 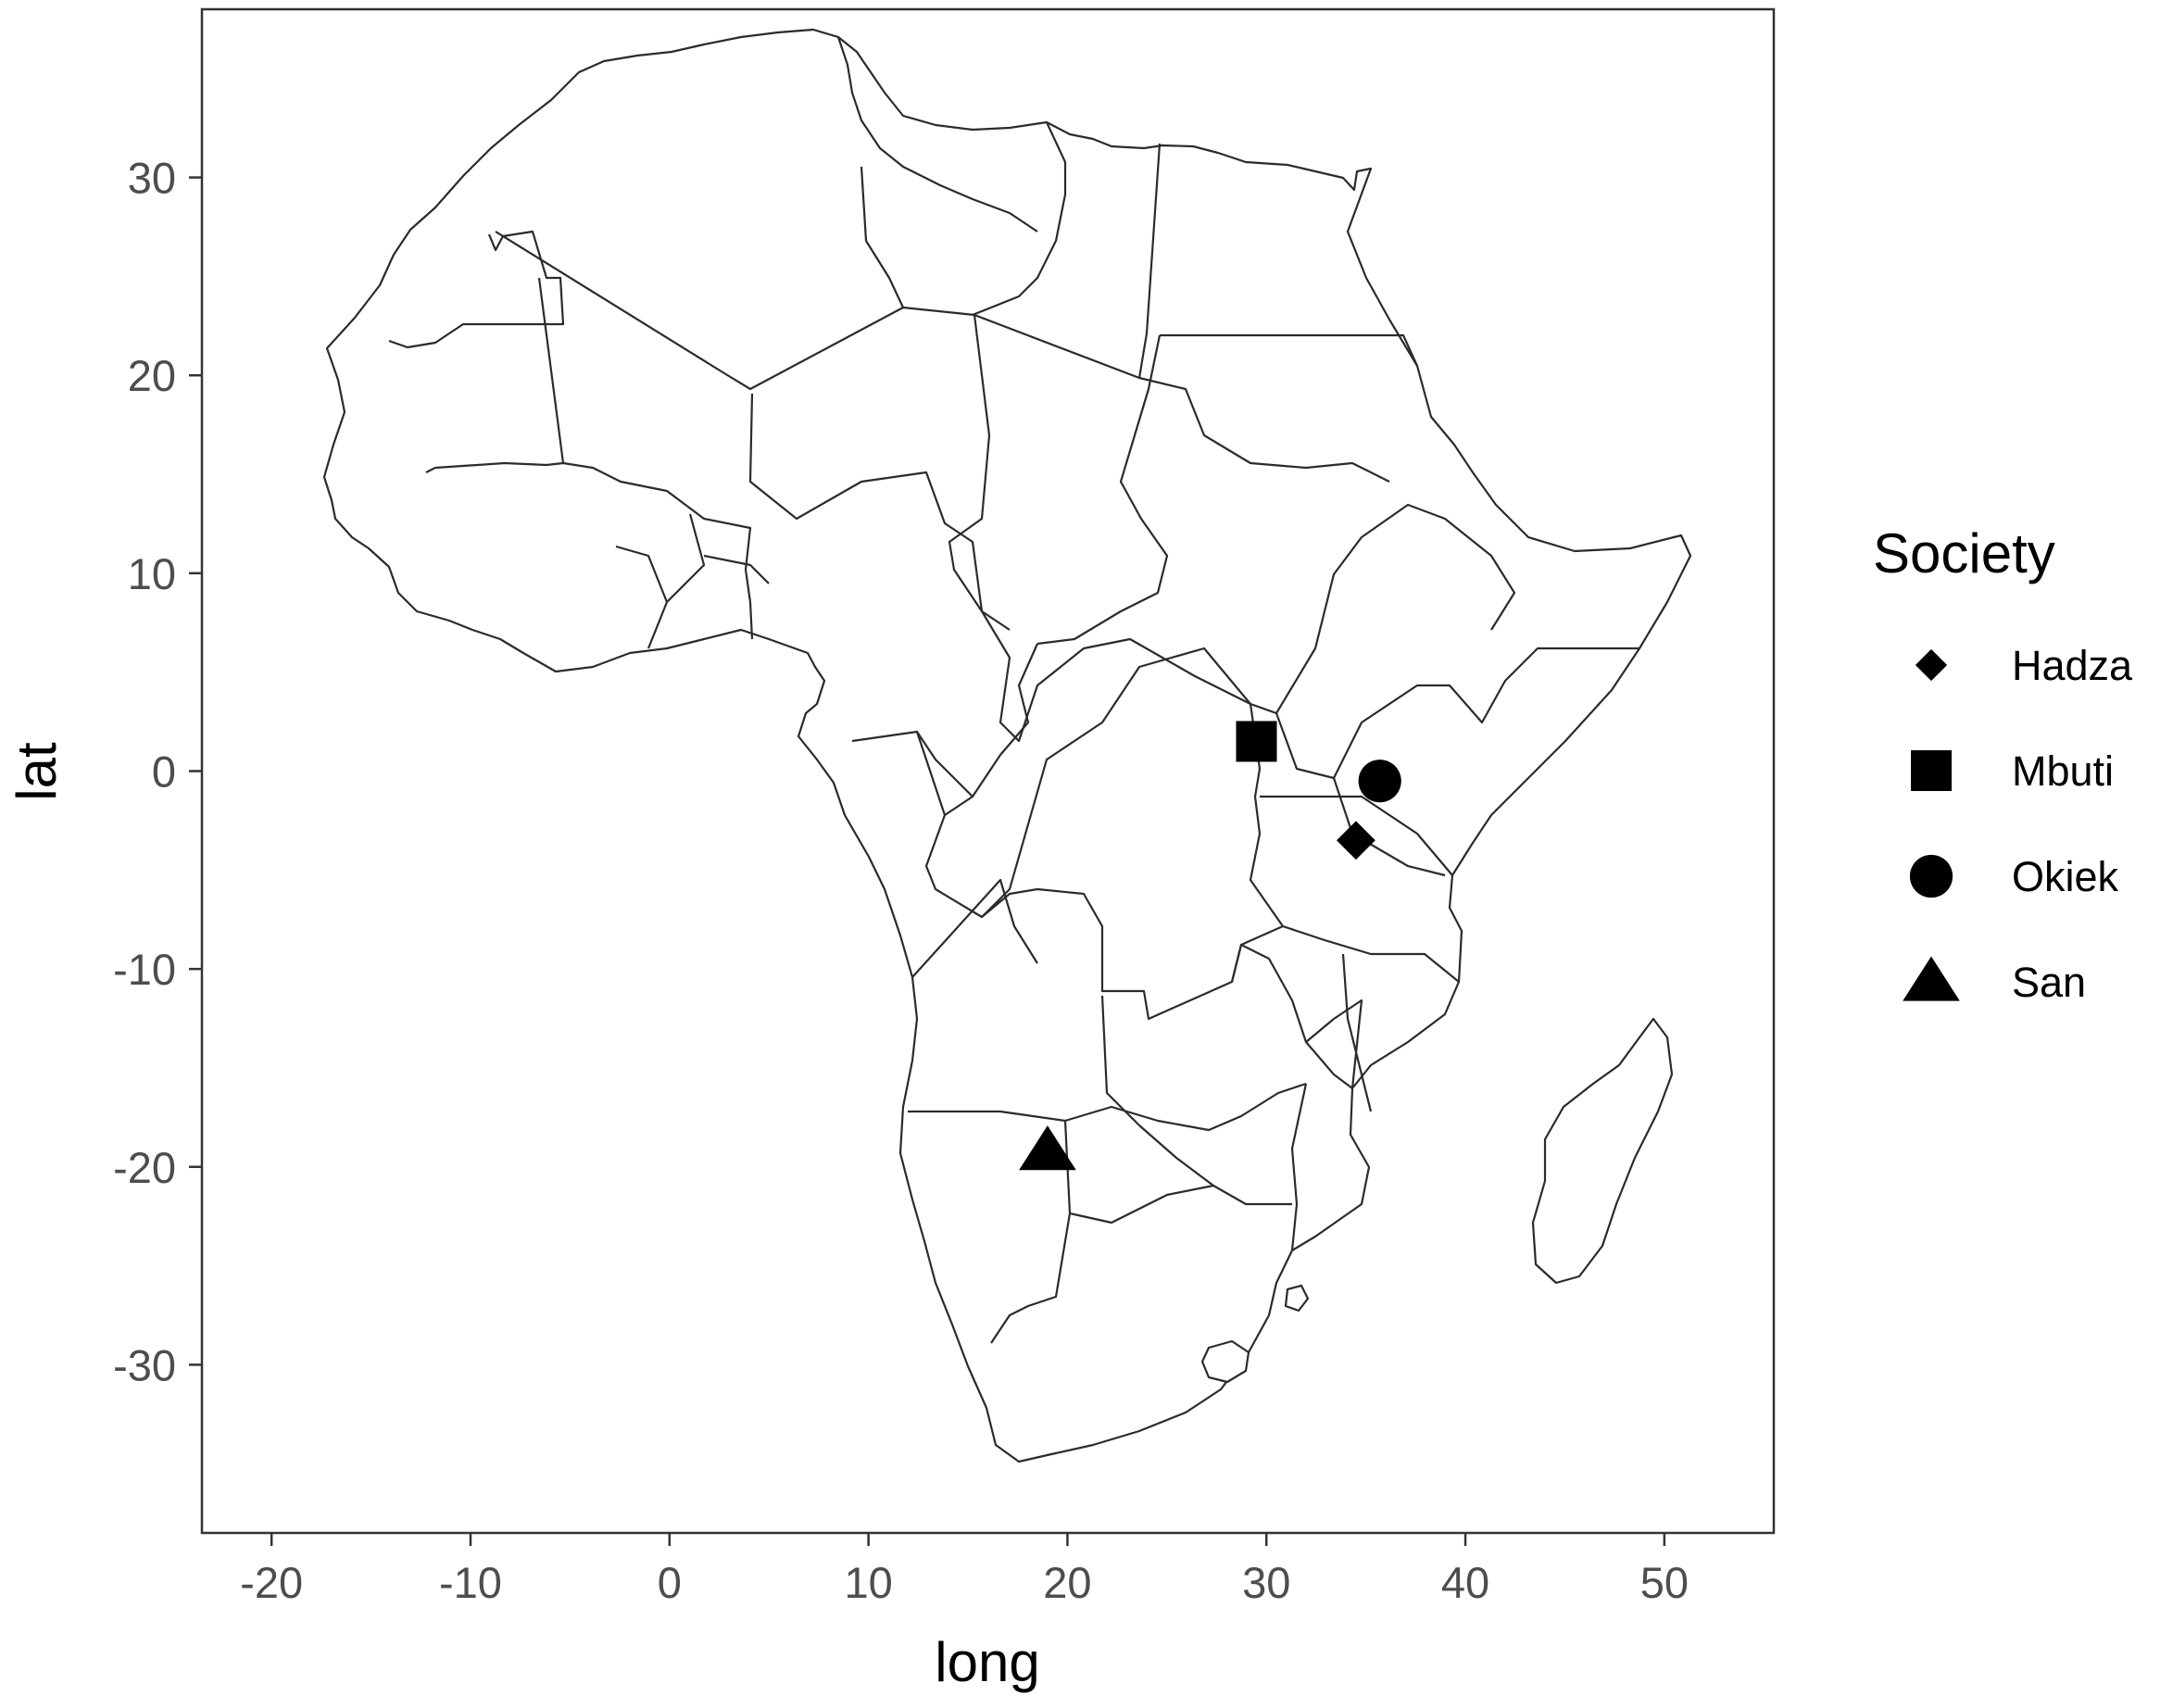 I want to click on eswatini-outline, so click(x=1297, y=1298).